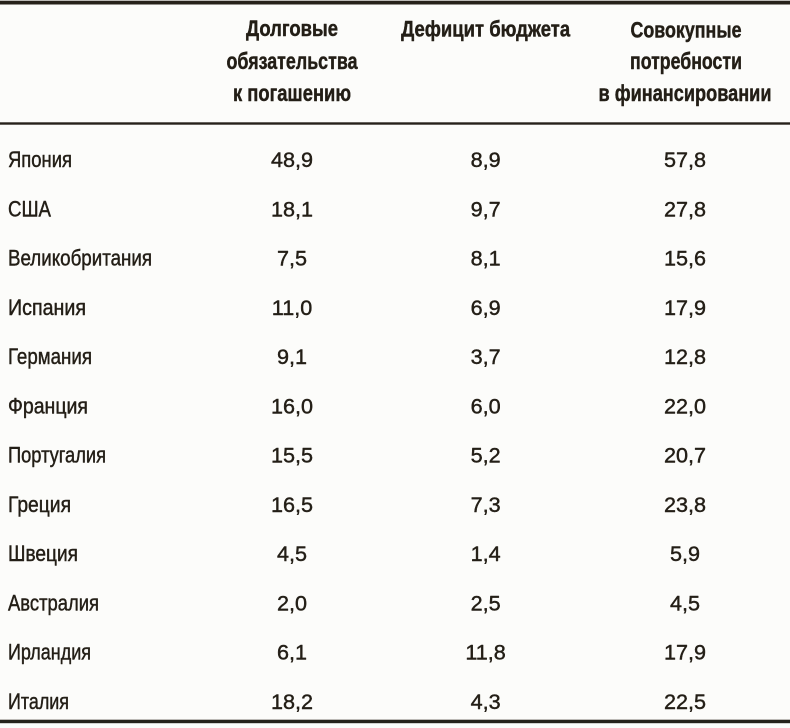  I want to click on svg-text: Италия, so click(38, 701).